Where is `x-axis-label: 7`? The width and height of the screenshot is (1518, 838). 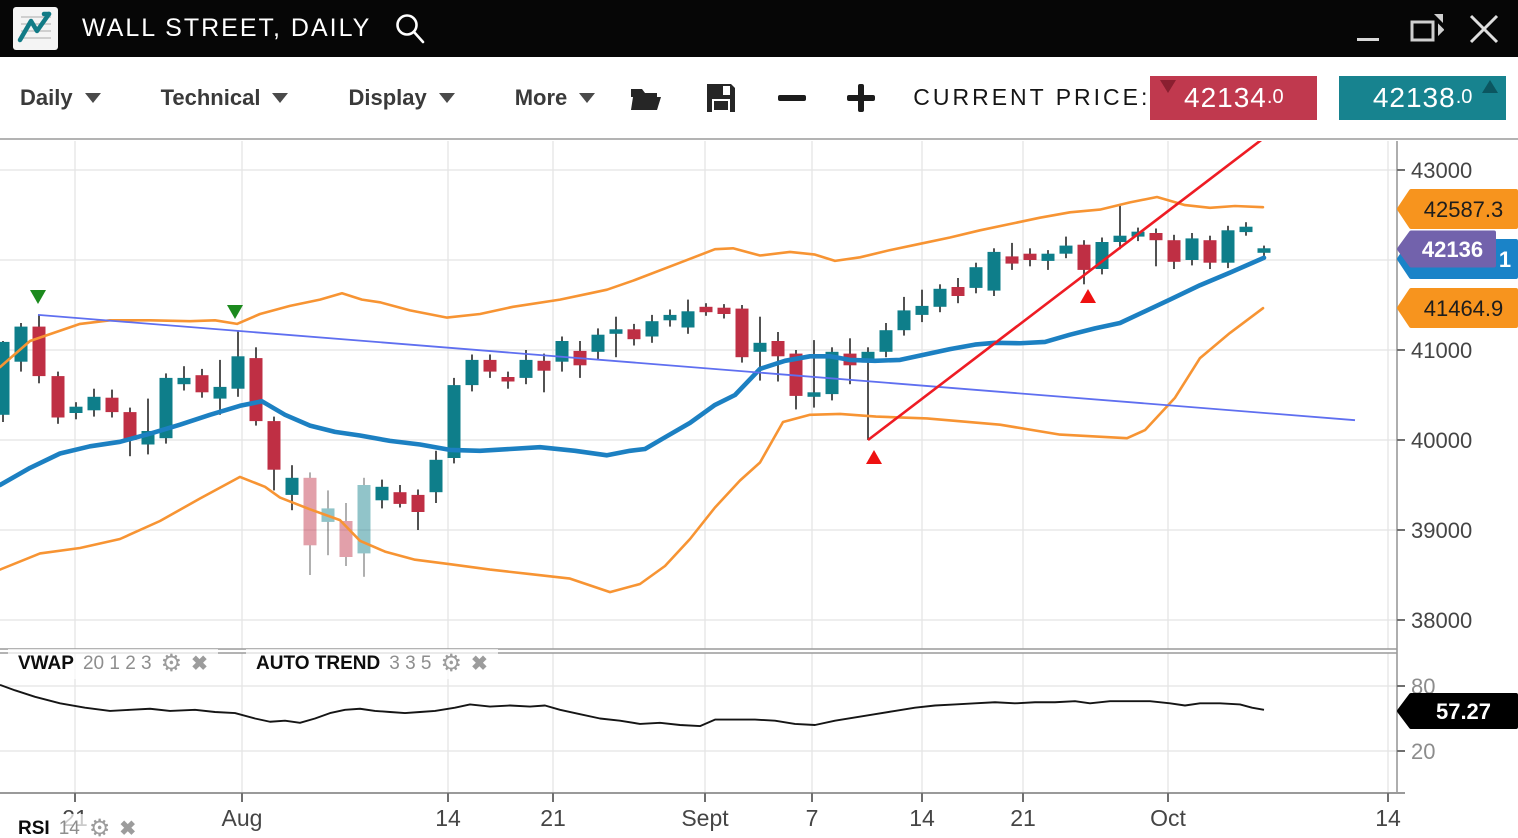
x-axis-label: 7 is located at coordinates (812, 818).